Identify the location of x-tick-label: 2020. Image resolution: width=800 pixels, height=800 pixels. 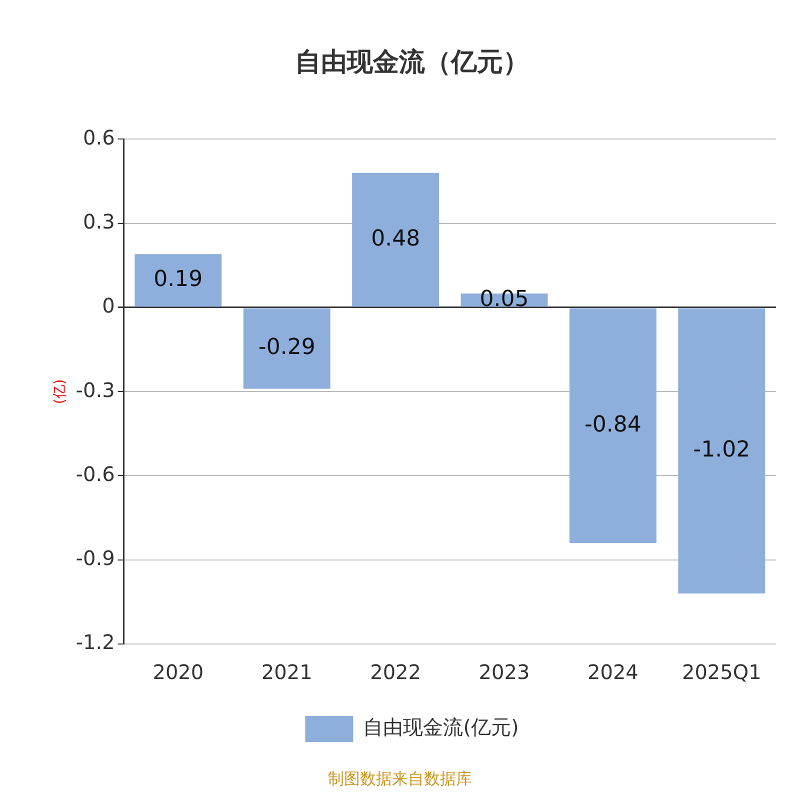
(178, 672).